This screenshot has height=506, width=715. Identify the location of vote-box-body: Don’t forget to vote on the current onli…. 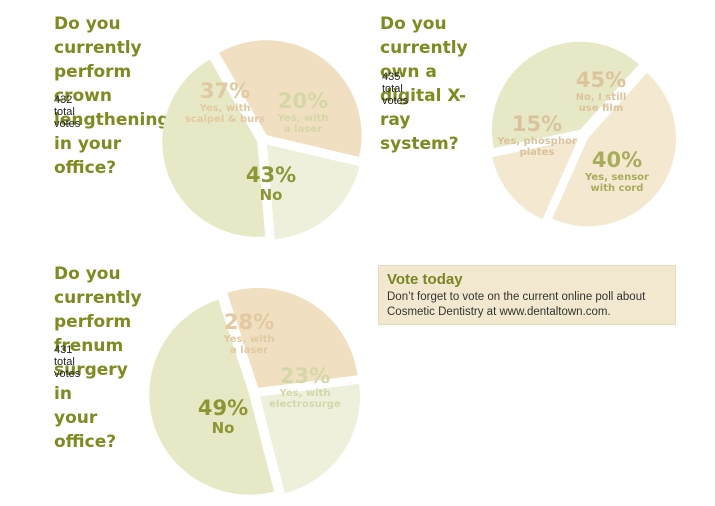
(516, 304).